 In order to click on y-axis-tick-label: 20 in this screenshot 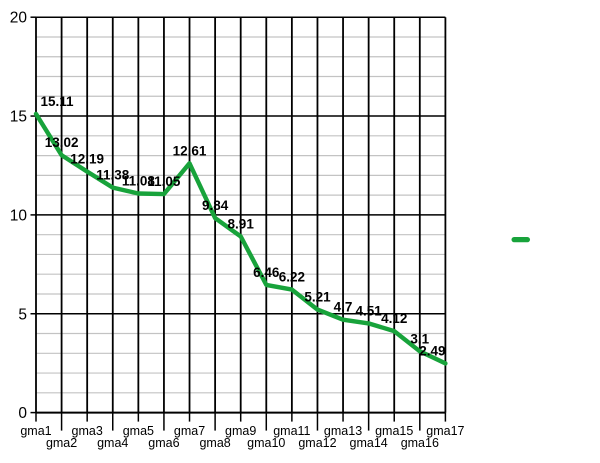, I will do `click(19, 18)`.